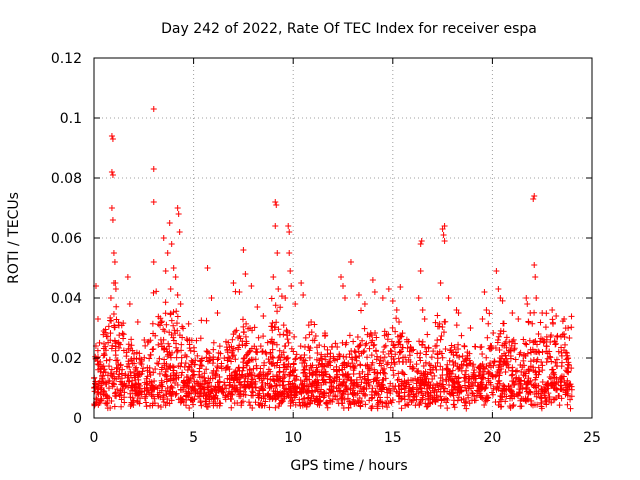  What do you see at coordinates (66, 359) in the screenshot?
I see `y-tick-label: 0.02` at bounding box center [66, 359].